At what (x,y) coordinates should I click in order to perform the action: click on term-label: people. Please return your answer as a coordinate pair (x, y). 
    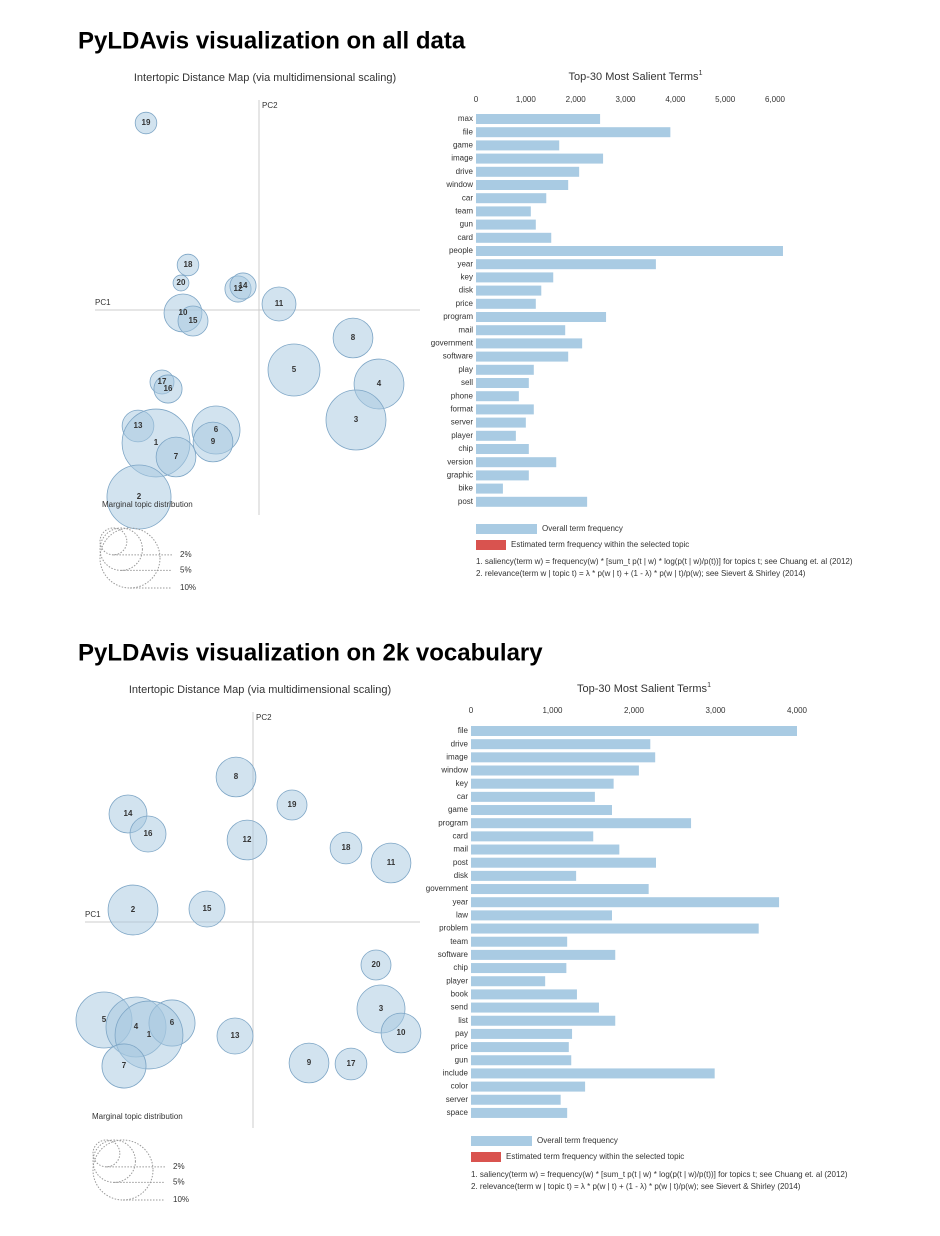
    Looking at the image, I should click on (461, 250).